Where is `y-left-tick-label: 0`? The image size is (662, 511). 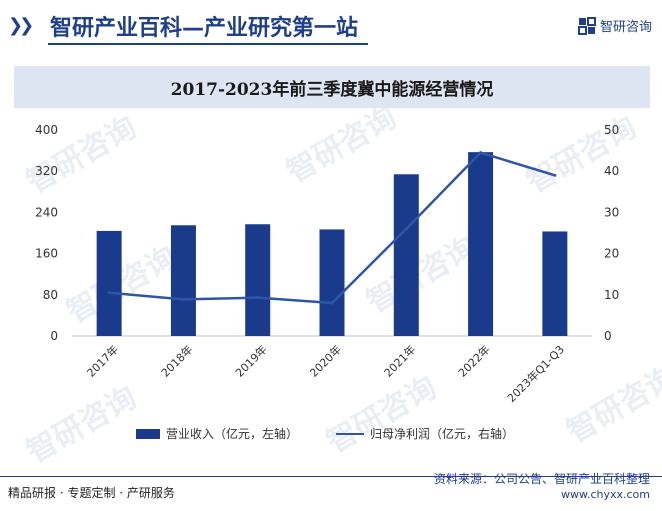 y-left-tick-label: 0 is located at coordinates (54, 336).